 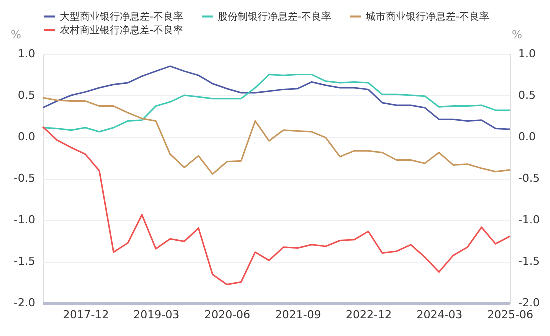 What do you see at coordinates (157, 315) in the screenshot?
I see `x-tick-label: 2019-03` at bounding box center [157, 315].